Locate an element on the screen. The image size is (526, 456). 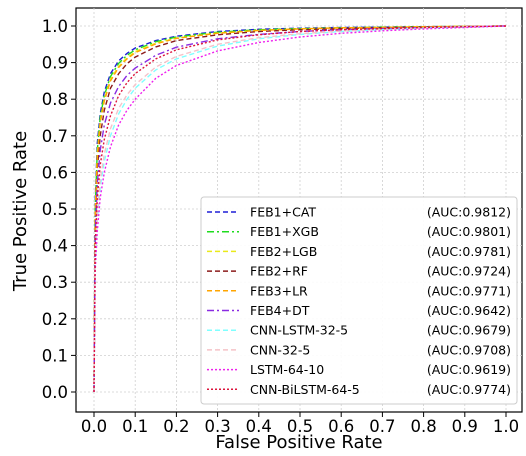
legend-auc-value: (AUC:0.9708) is located at coordinates (469, 349).